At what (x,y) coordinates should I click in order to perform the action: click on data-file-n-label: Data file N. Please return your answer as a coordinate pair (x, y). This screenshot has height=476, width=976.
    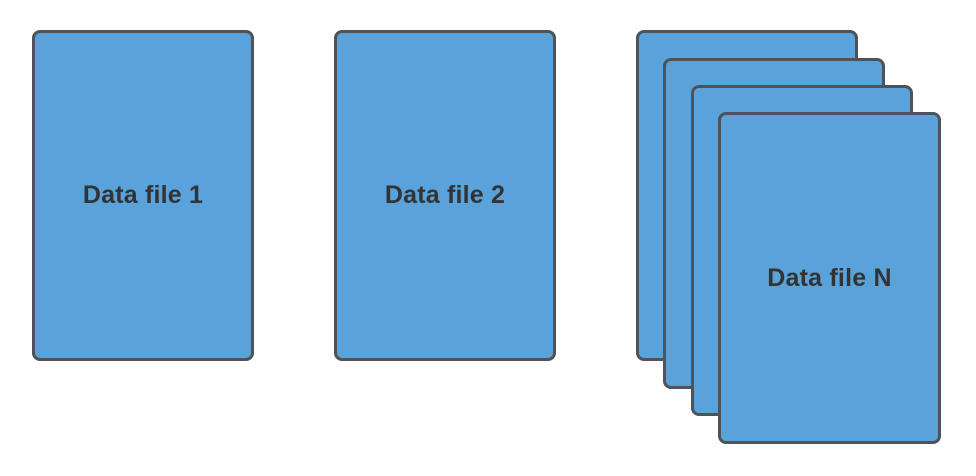
    Looking at the image, I should click on (829, 277).